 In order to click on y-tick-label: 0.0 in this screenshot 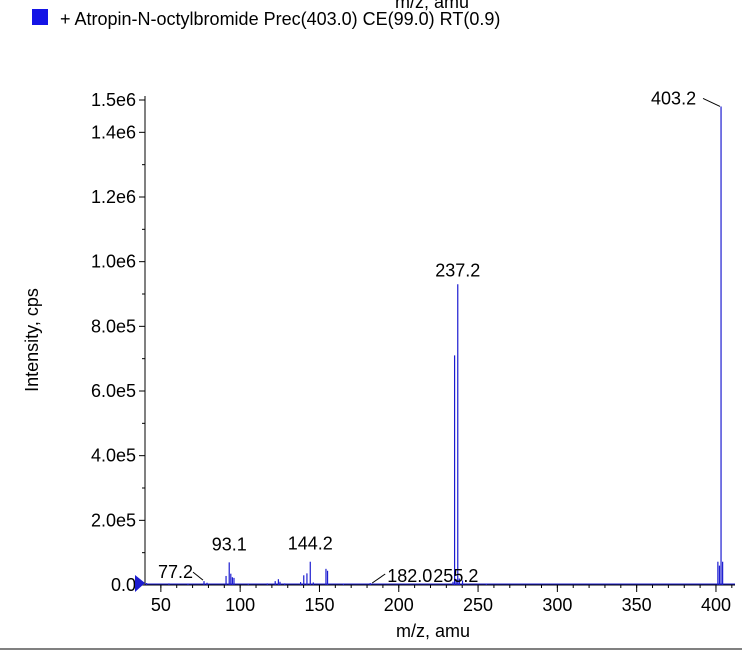, I will do `click(123, 585)`.